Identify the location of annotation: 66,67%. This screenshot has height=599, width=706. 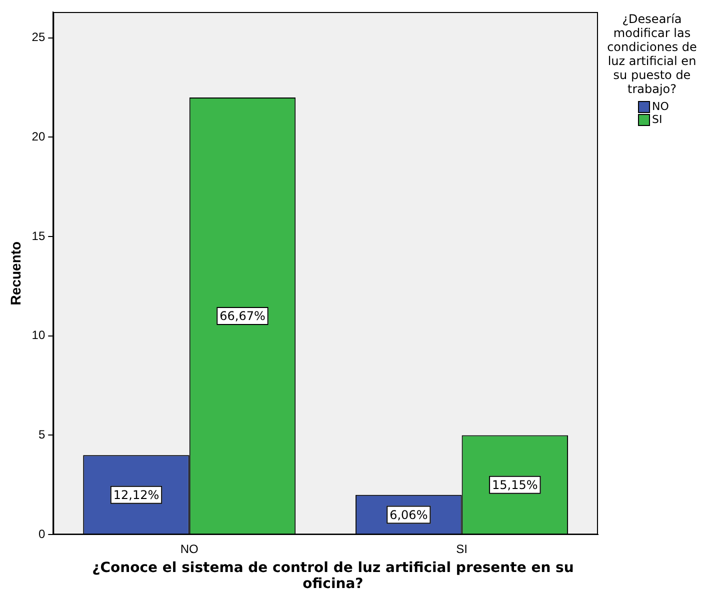
(243, 316).